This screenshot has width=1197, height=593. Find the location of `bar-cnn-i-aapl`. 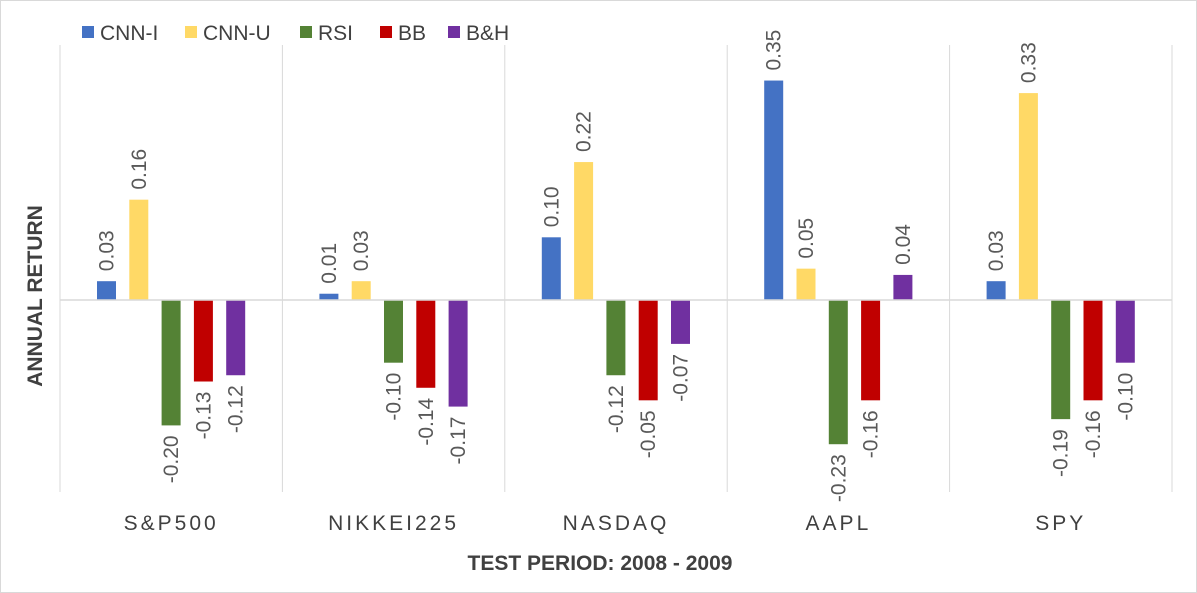

bar-cnn-i-aapl is located at coordinates (774, 190).